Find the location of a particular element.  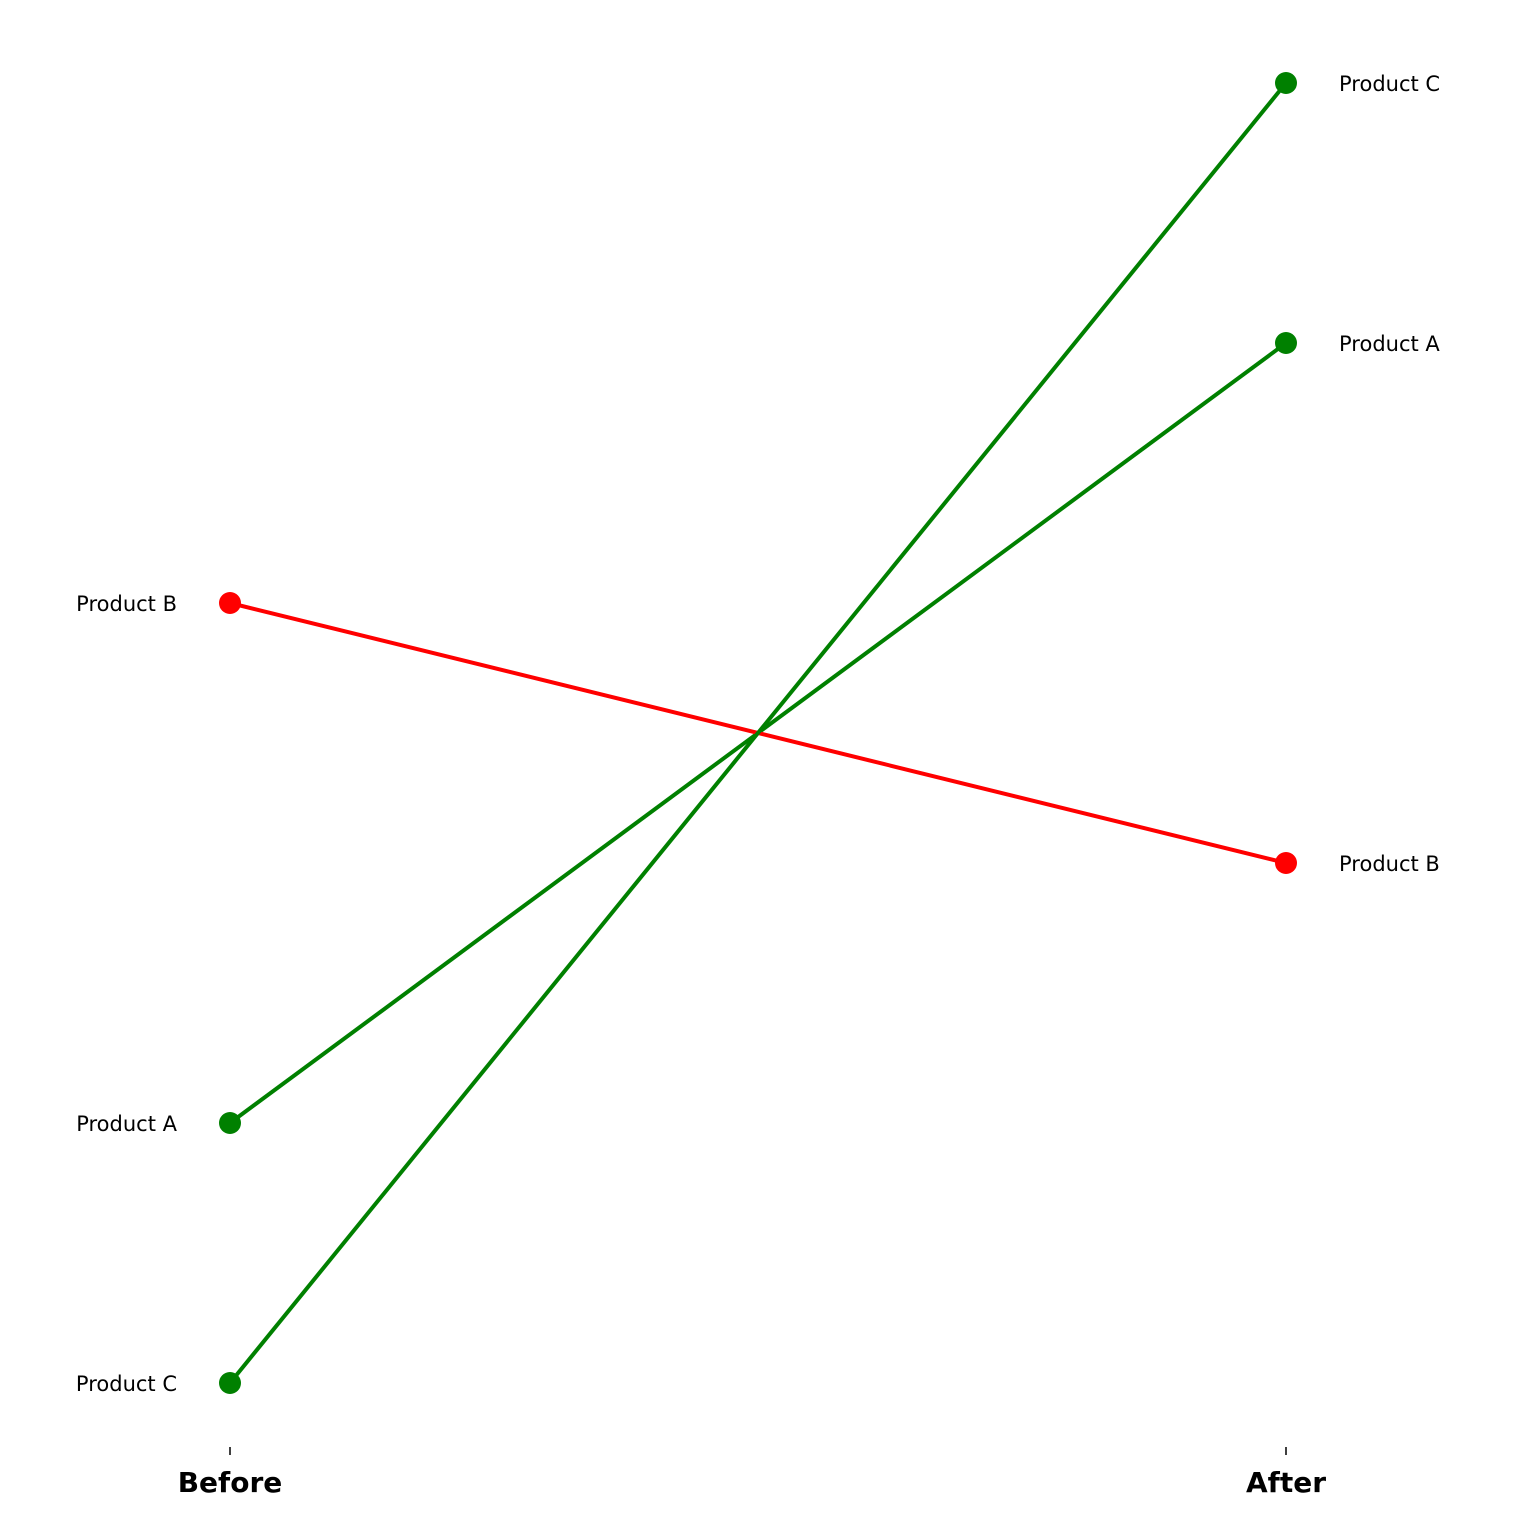

x-tick-label: Before is located at coordinates (230, 1482).